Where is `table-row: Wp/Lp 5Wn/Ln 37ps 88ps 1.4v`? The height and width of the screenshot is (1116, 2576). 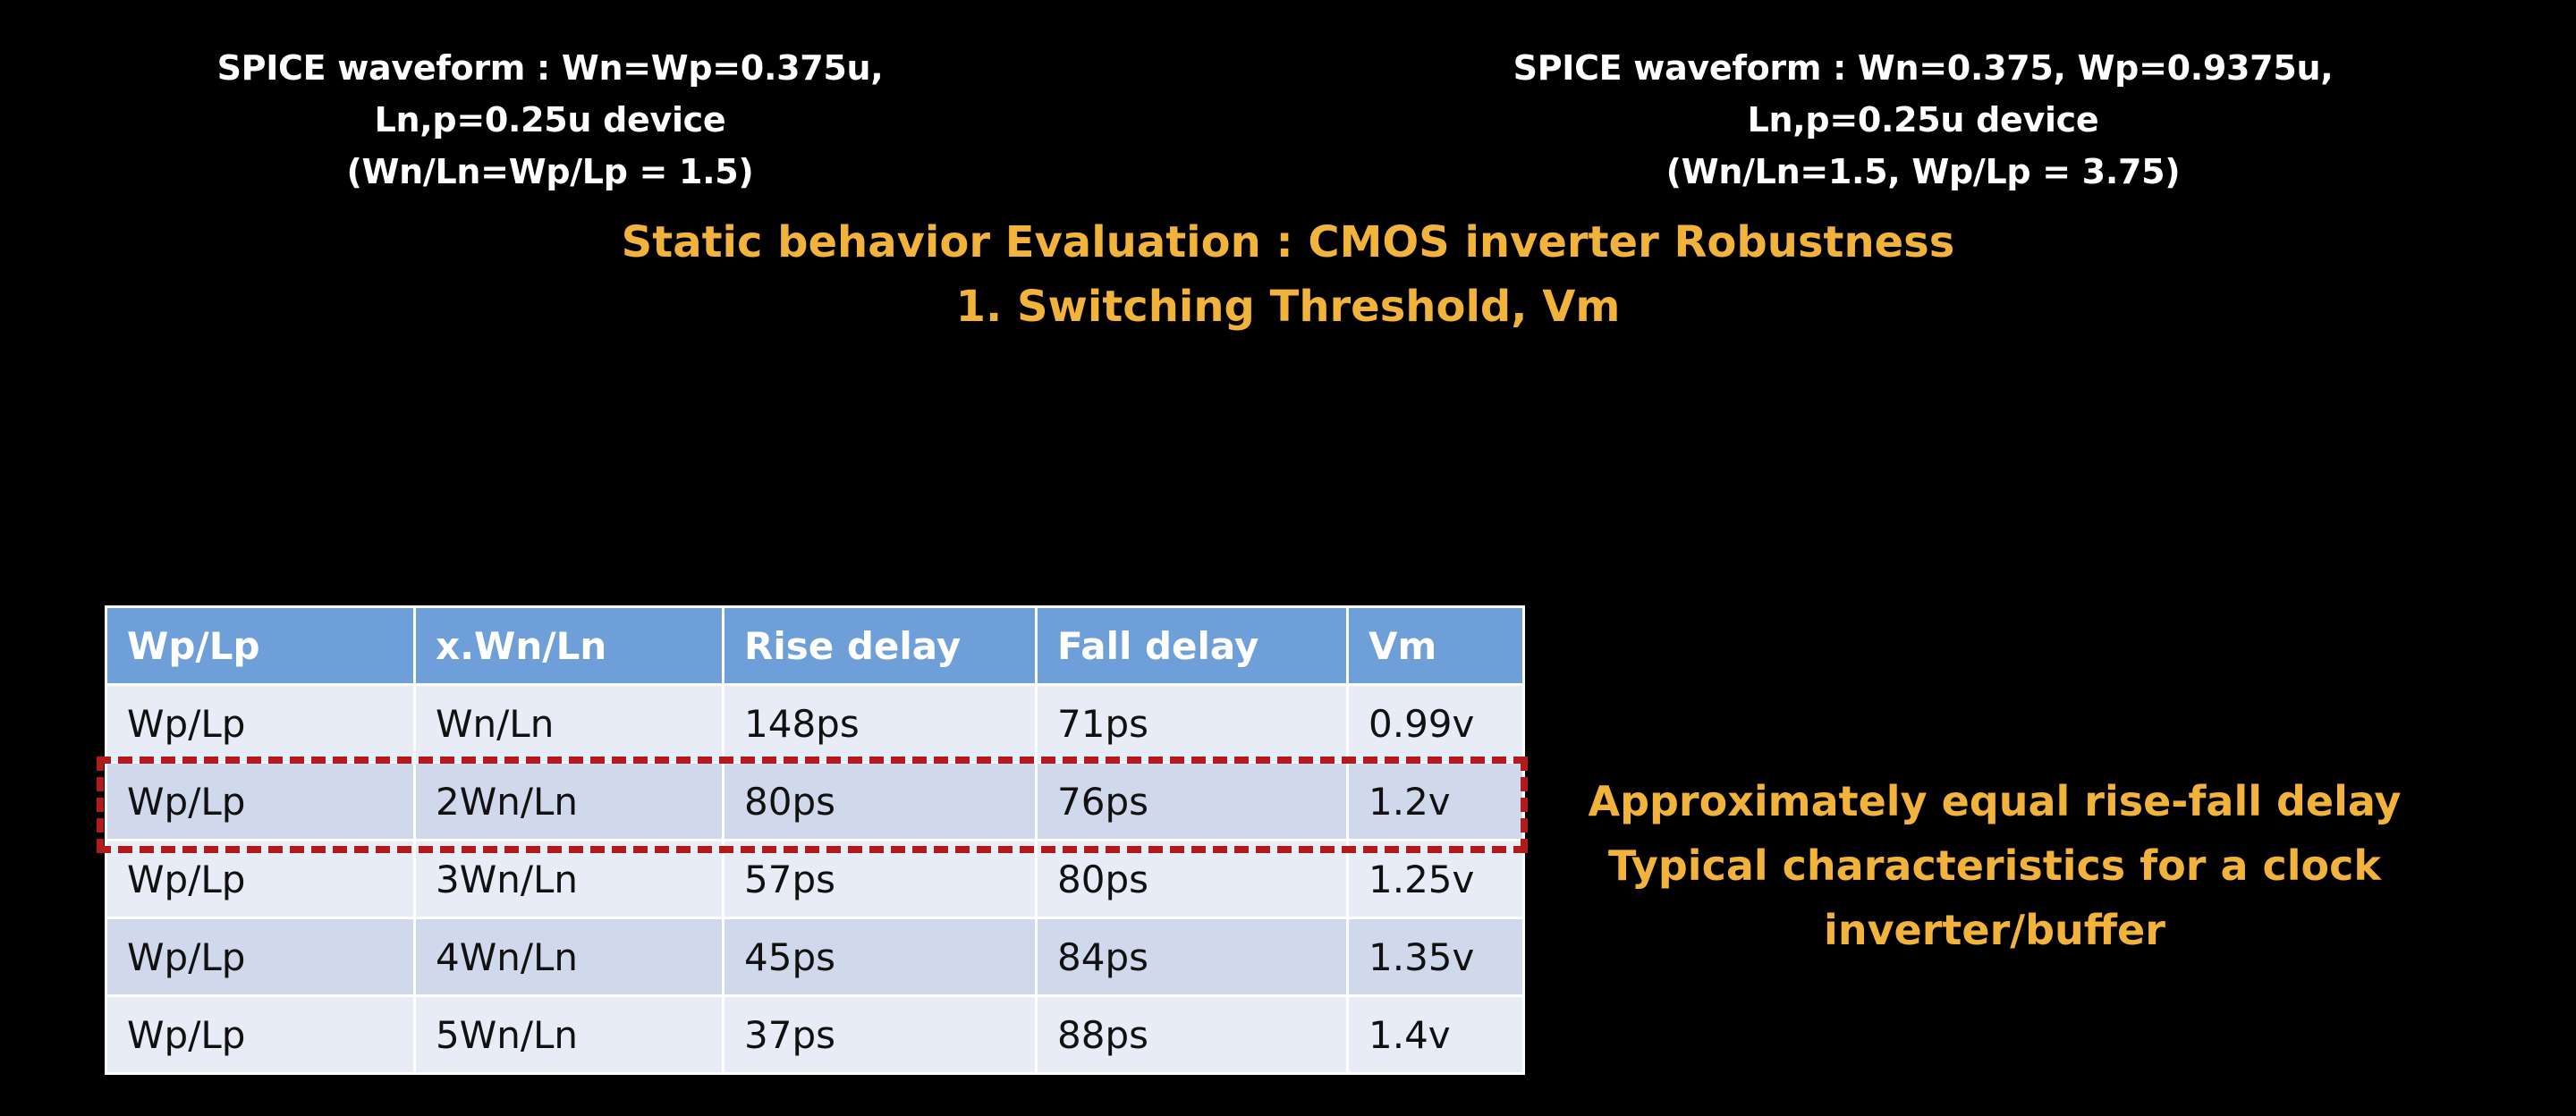 table-row: Wp/Lp 5Wn/Ln 37ps 88ps 1.4v is located at coordinates (815, 1034).